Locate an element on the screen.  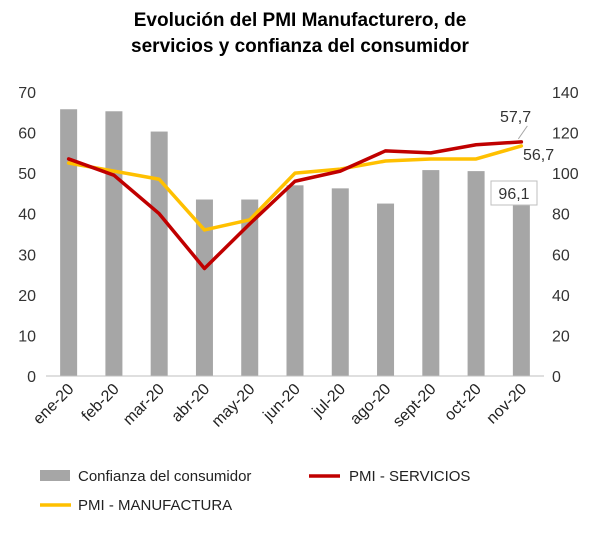
x-tick-label-abr-20: abr-20 is located at coordinates (191, 403).